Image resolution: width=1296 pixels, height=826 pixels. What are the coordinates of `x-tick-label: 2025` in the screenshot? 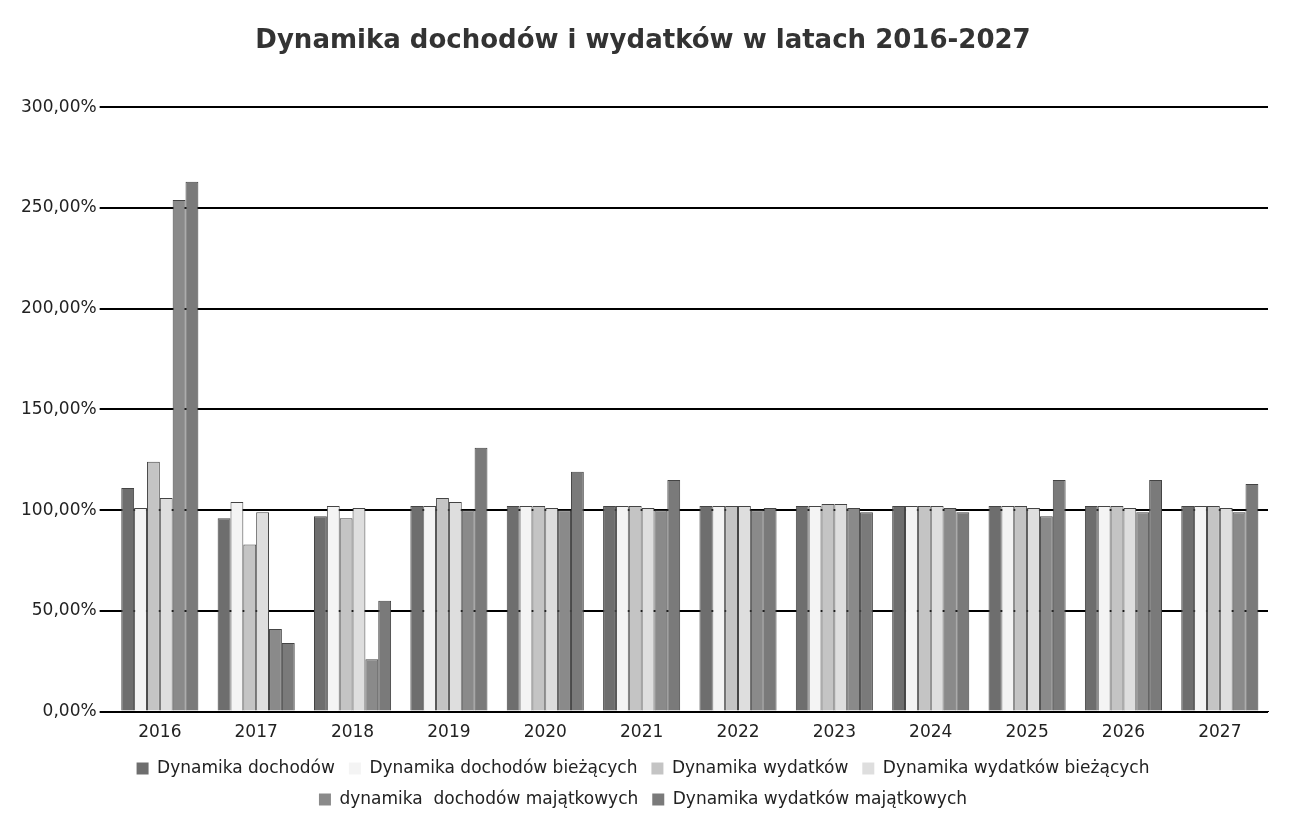 It's located at (1027, 731).